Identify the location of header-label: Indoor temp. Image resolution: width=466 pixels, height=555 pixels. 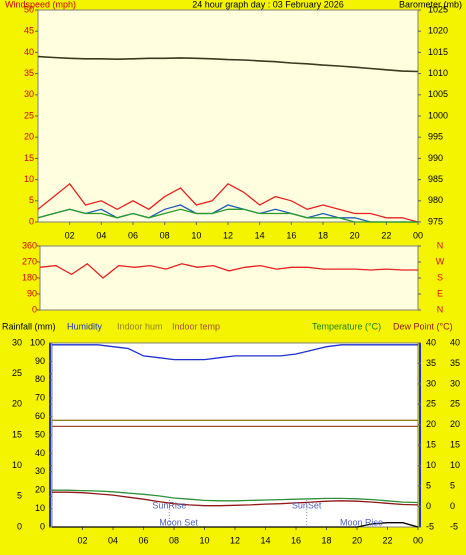
(196, 326).